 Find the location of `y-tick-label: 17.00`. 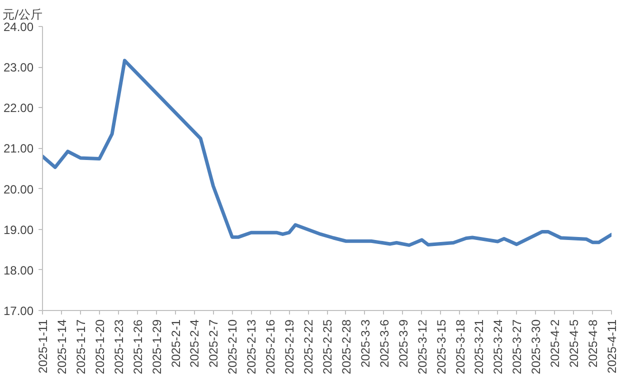

y-tick-label: 17.00 is located at coordinates (18, 311).